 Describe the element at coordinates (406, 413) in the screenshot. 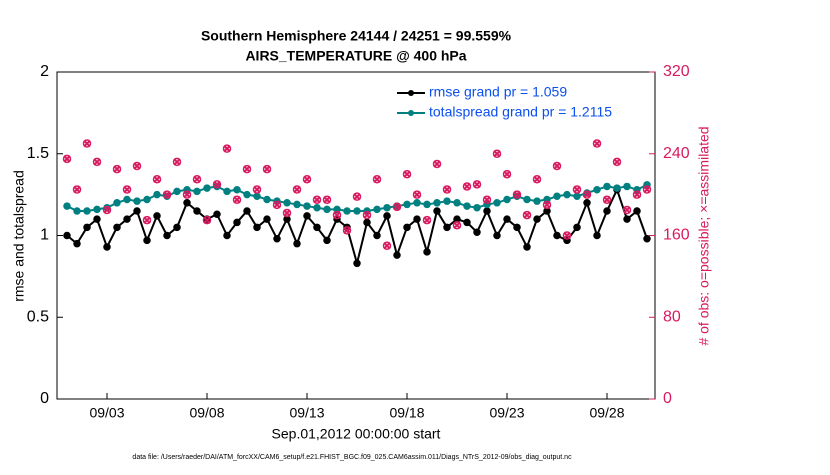

I see `x-tick-label: 09/18` at that location.